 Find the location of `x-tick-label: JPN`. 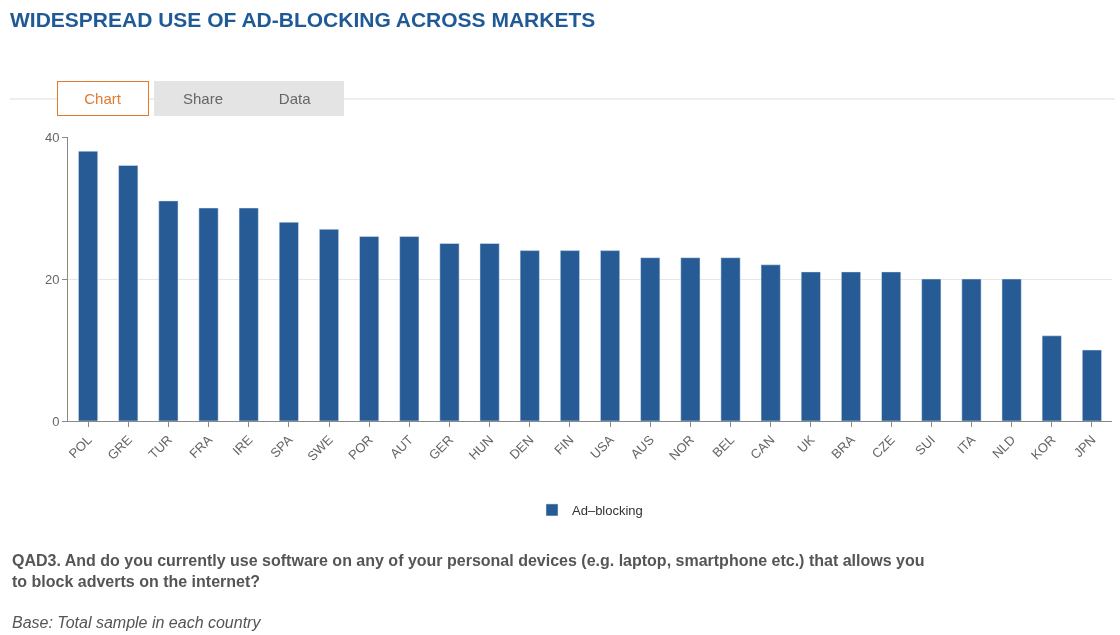

x-tick-label: JPN is located at coordinates (1084, 446).